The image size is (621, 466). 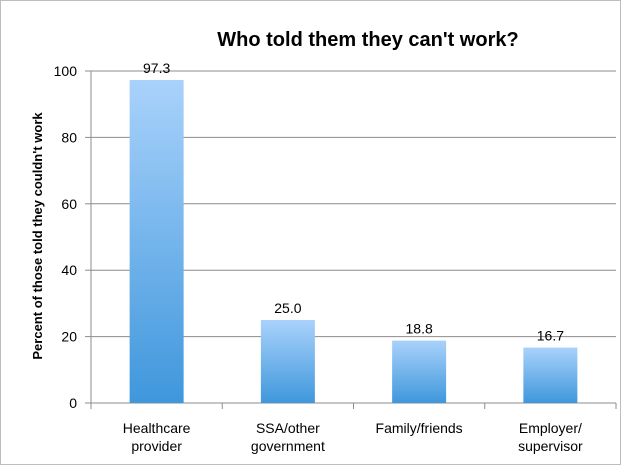 What do you see at coordinates (37, 236) in the screenshot?
I see `y-axis-label: Percent of those told they couldn't work` at bounding box center [37, 236].